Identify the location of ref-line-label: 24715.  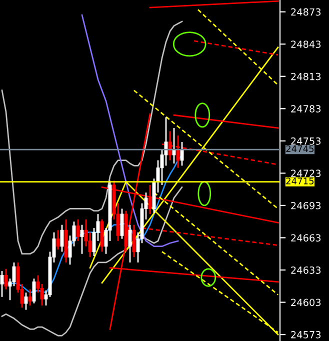
(300, 181).